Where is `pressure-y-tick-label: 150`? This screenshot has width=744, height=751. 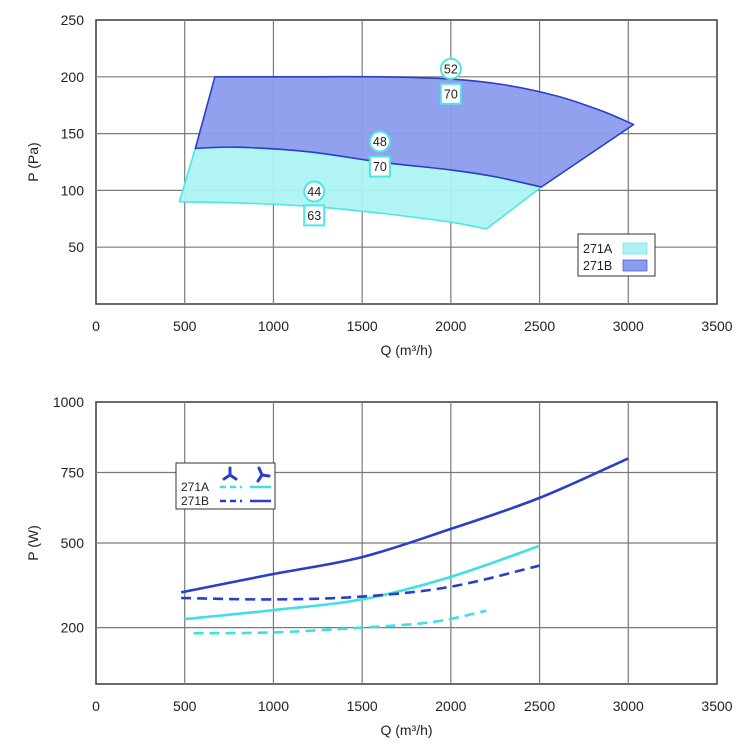
pressure-y-tick-label: 150 is located at coordinates (73, 134).